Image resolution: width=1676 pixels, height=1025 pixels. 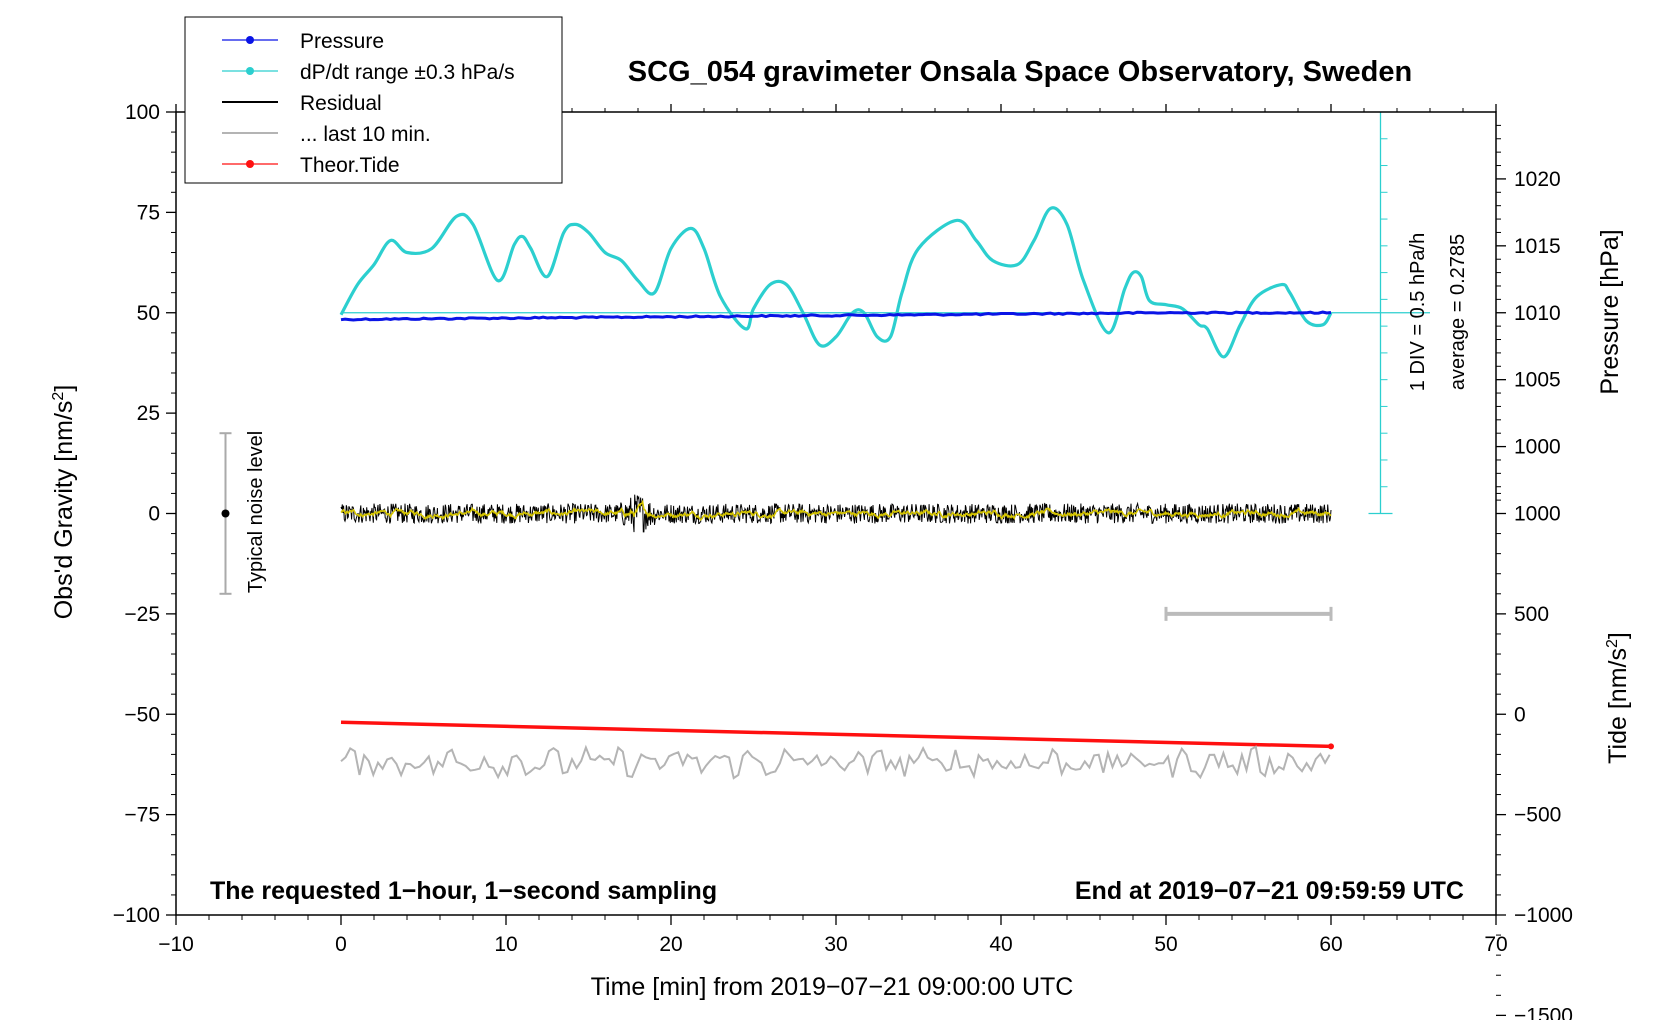 I want to click on y-axis-label-tide: Tide [nm/s2], so click(x=1618, y=698).